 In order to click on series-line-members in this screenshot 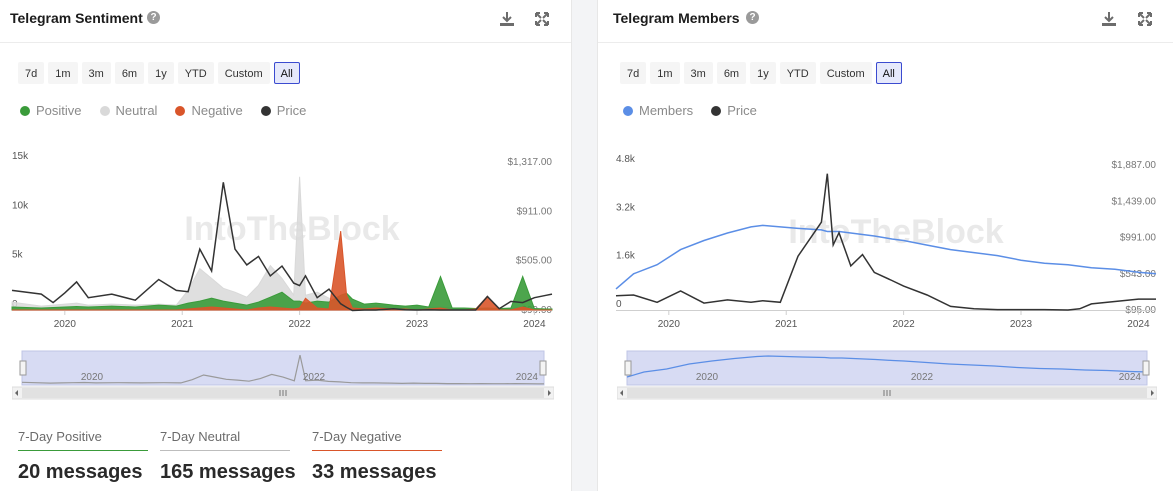, I will do `click(886, 257)`.